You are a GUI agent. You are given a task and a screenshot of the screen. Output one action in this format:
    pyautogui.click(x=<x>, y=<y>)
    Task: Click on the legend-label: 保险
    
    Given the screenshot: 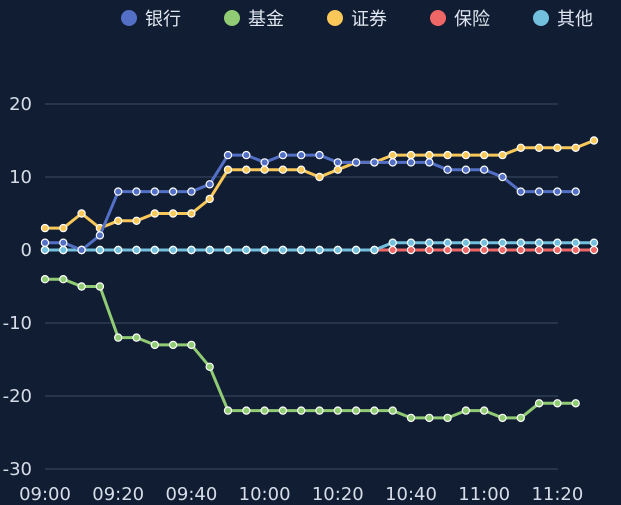 What is the action you would take?
    pyautogui.click(x=472, y=19)
    